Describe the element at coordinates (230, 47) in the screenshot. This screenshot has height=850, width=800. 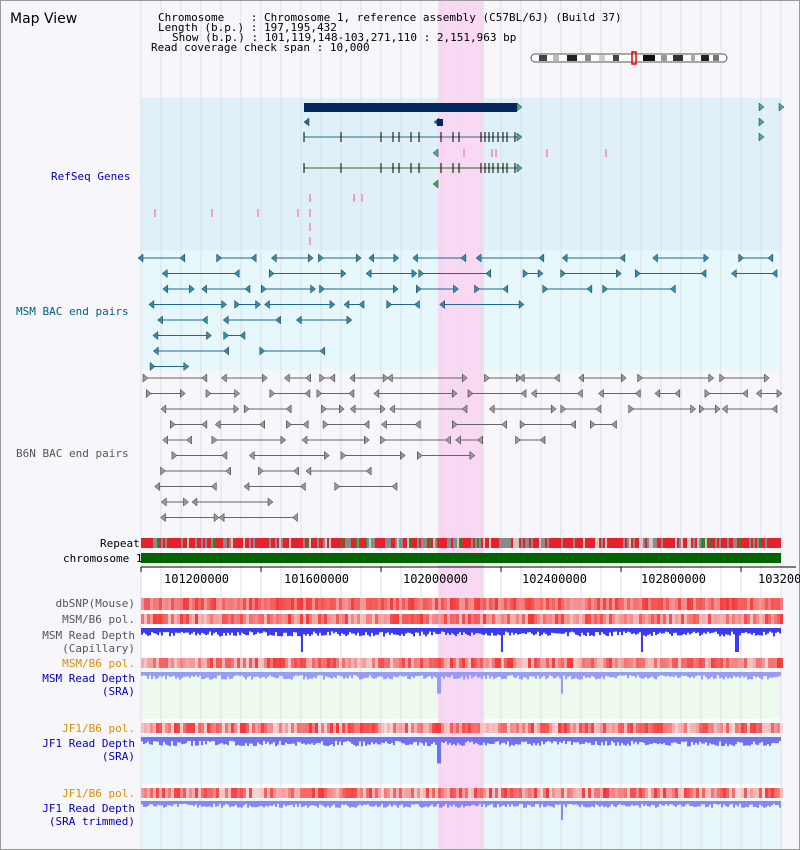
I see `info-span-key: Read coverage check span` at that location.